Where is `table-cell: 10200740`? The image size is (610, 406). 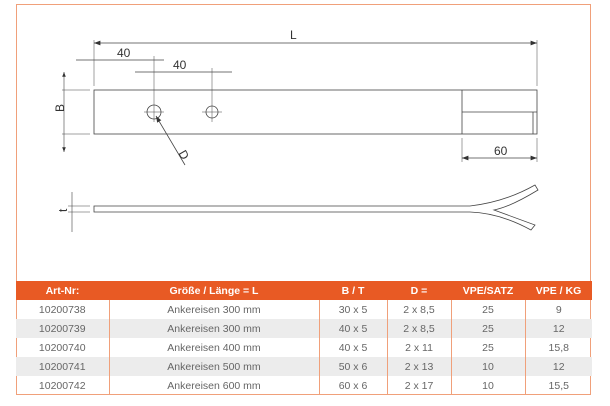
table-cell: 10200740 is located at coordinates (62, 347).